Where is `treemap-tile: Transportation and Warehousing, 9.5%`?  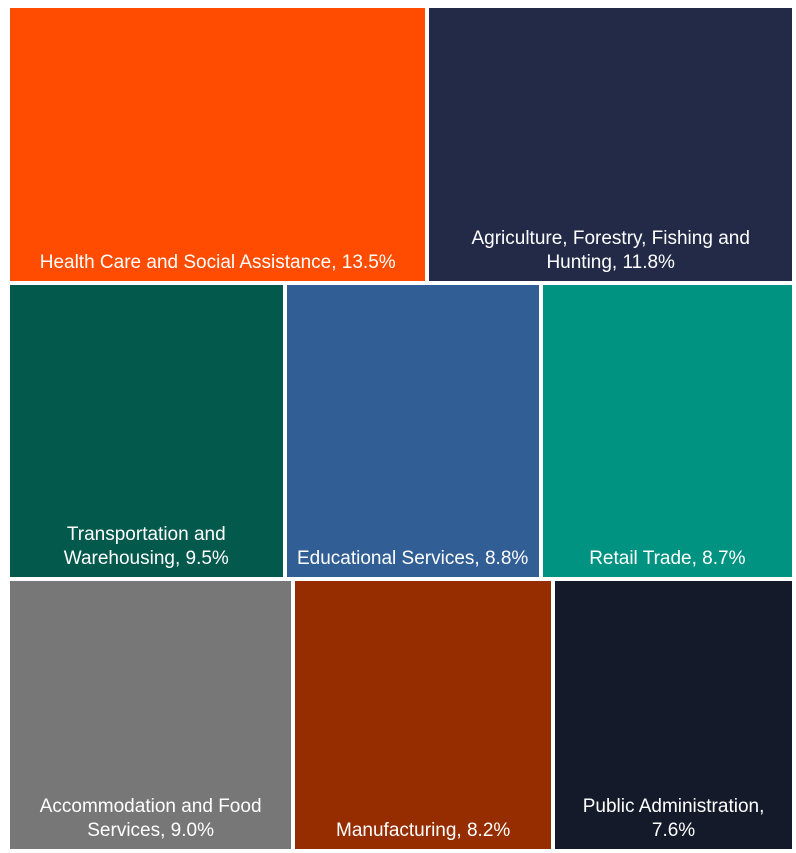
treemap-tile: Transportation and Warehousing, 9.5% is located at coordinates (146, 431).